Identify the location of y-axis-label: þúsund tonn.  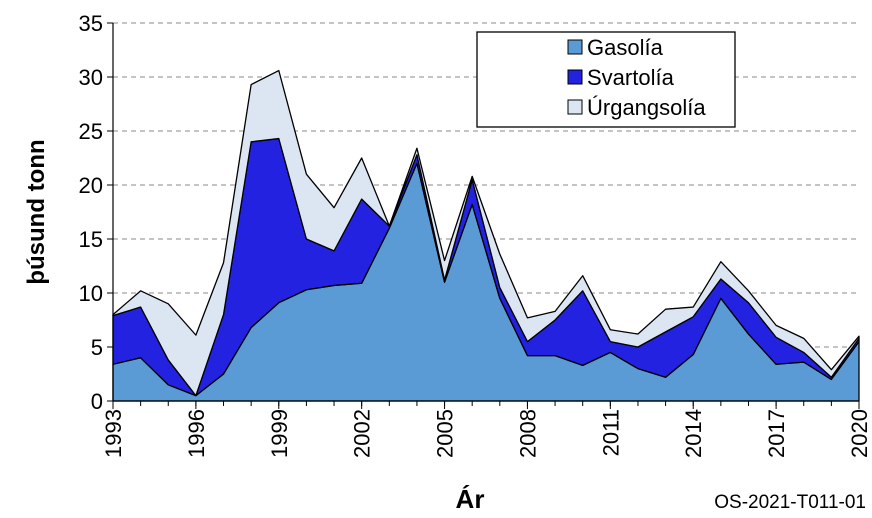
(36, 211).